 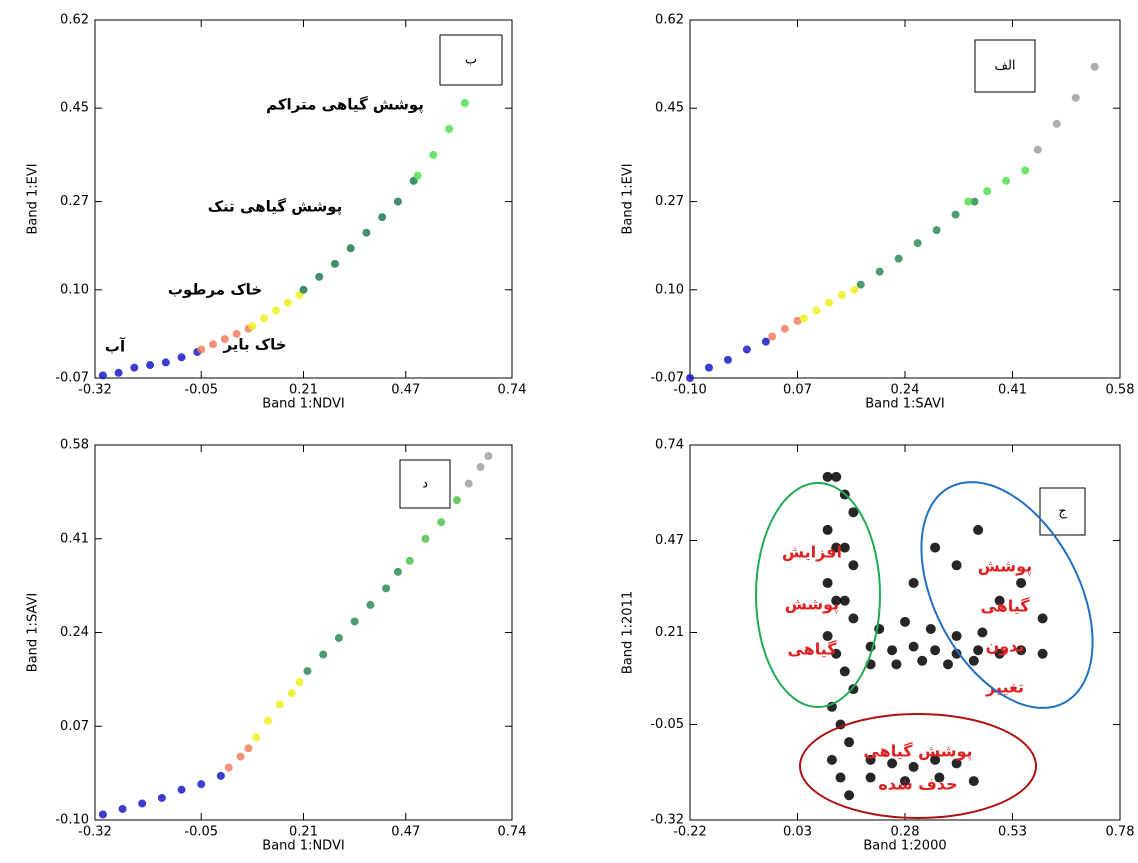 What do you see at coordinates (95, 390) in the screenshot?
I see `x-tick-label: -0.32` at bounding box center [95, 390].